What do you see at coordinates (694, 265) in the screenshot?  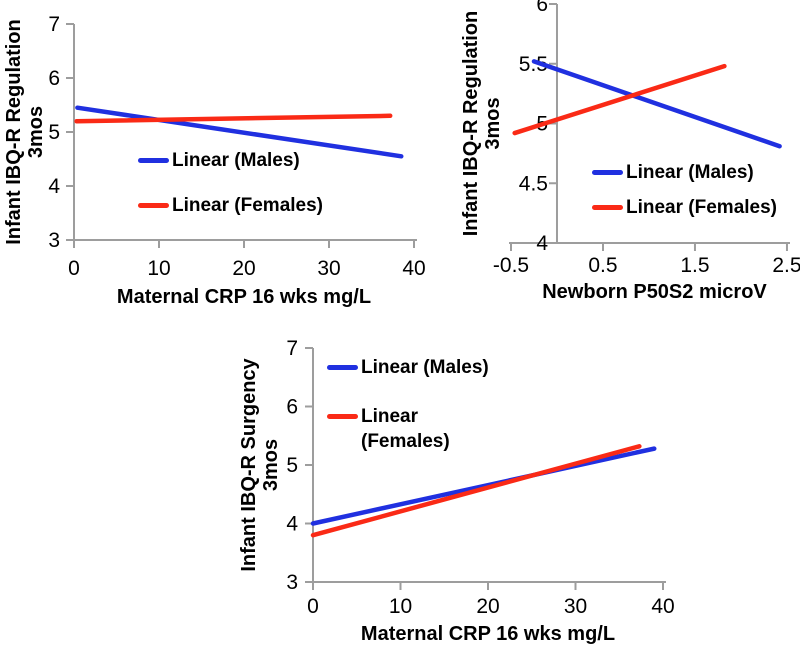 I see `x-tick-label: 1.5` at bounding box center [694, 265].